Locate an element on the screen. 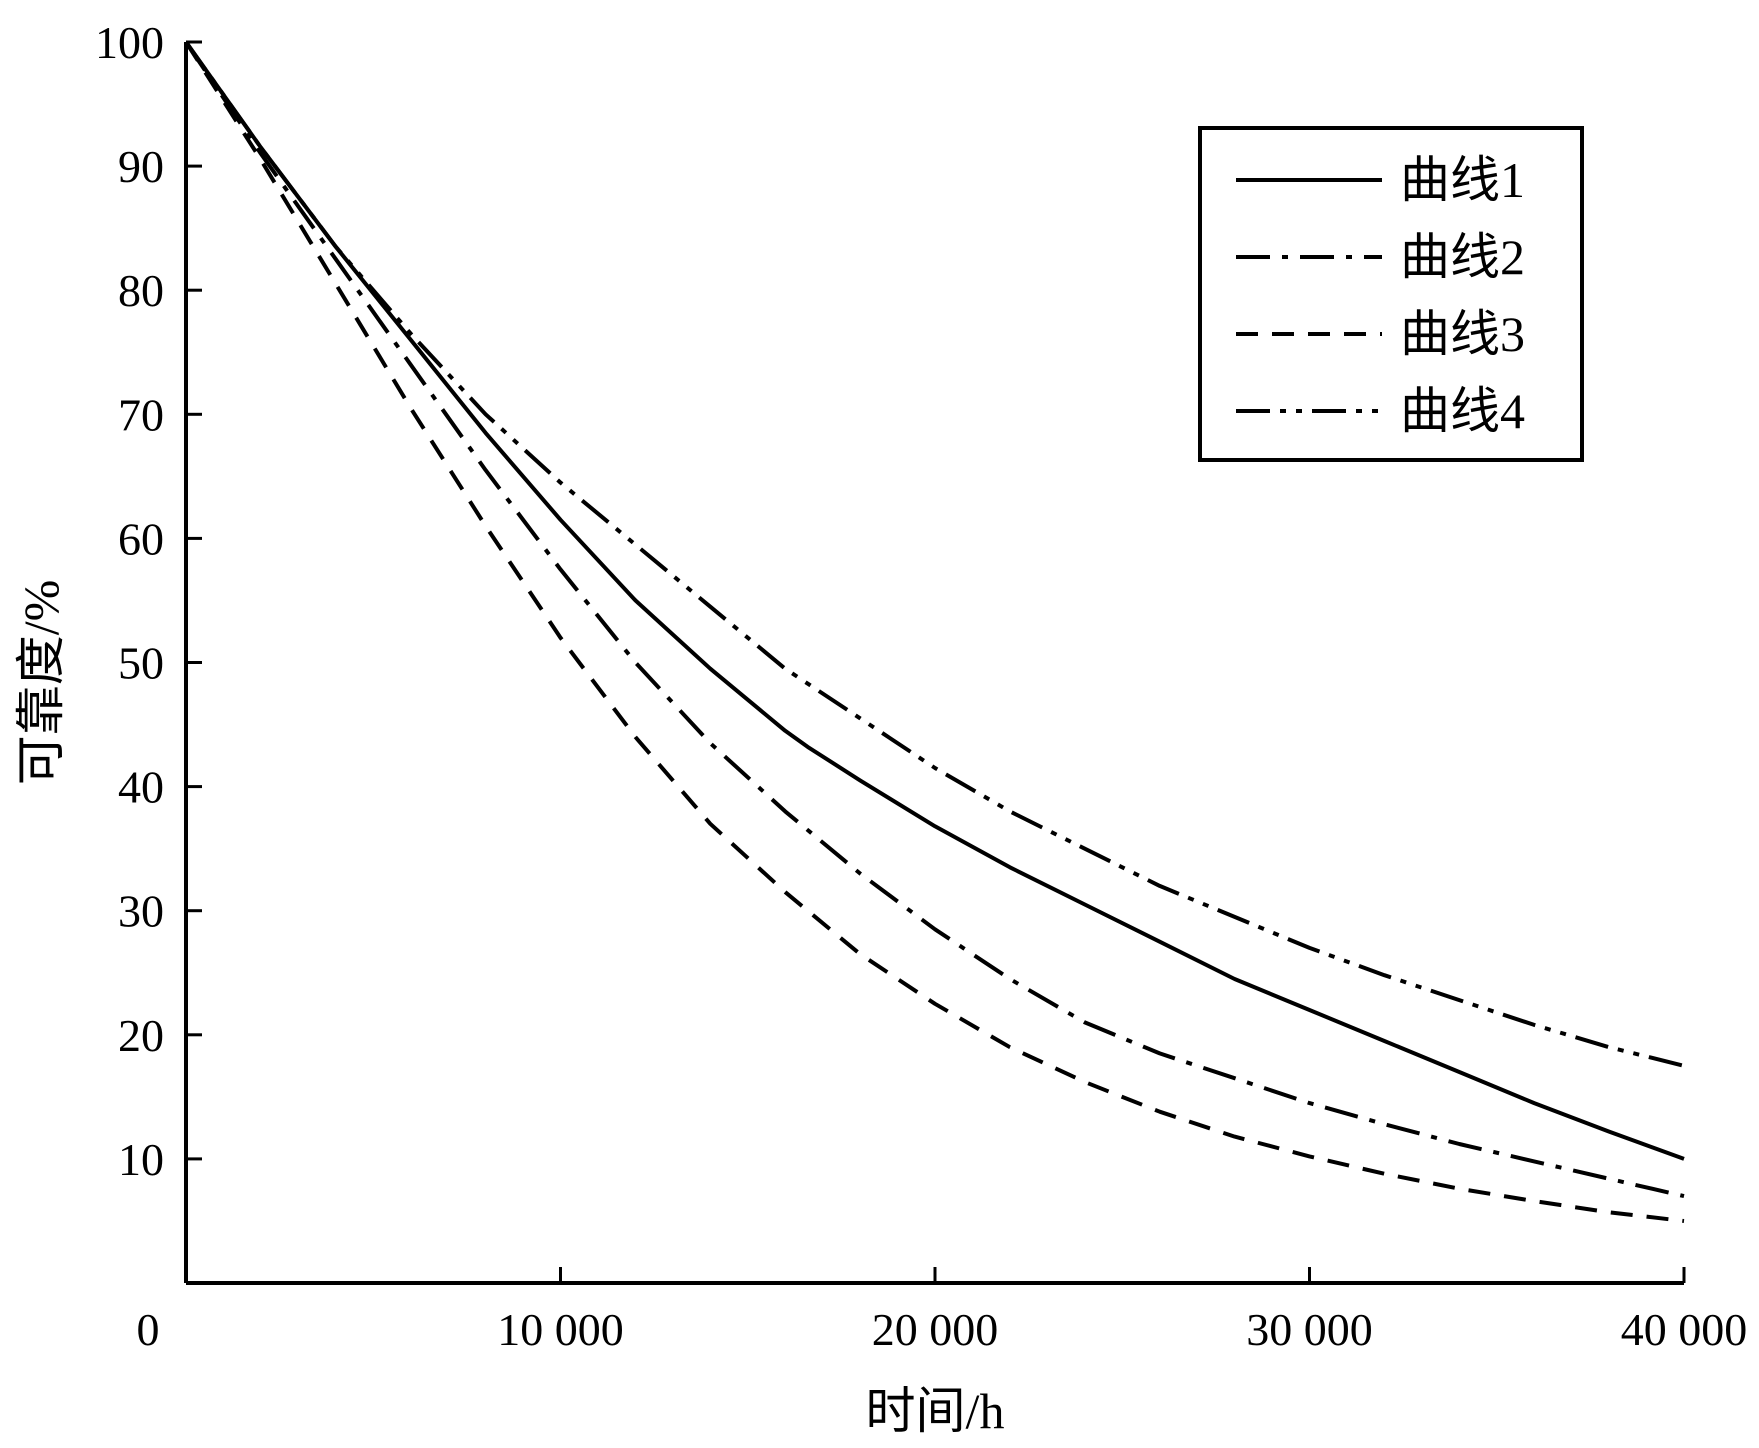 The image size is (1759, 1448). x-ticks: 0 10 000 20 000 30 000 40 000 is located at coordinates (942, 1311).